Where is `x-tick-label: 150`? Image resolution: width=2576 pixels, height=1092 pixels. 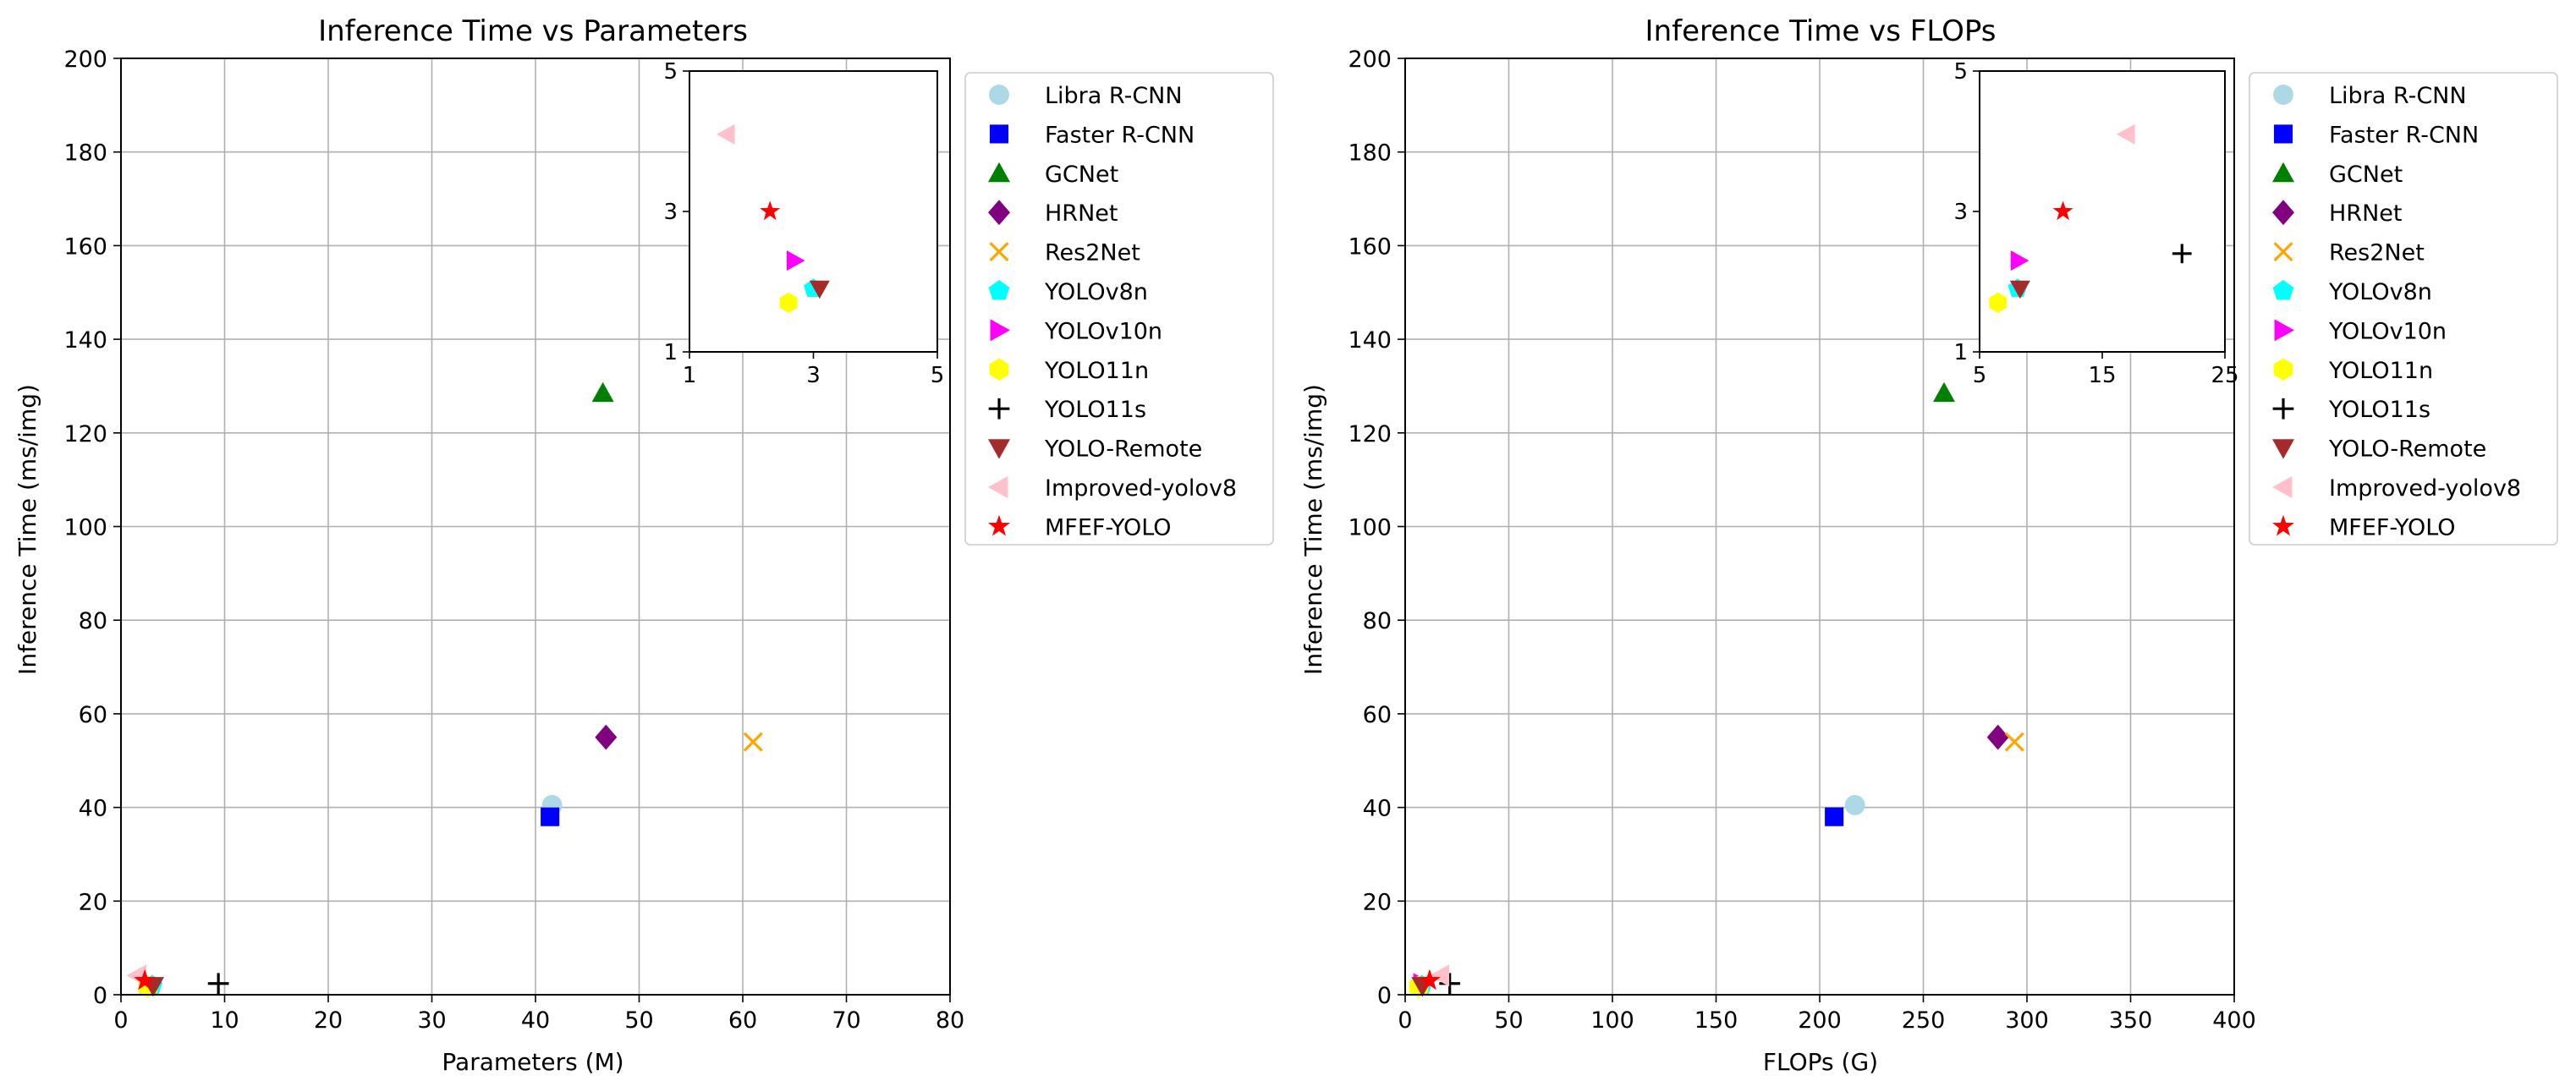 x-tick-label: 150 is located at coordinates (1716, 1020).